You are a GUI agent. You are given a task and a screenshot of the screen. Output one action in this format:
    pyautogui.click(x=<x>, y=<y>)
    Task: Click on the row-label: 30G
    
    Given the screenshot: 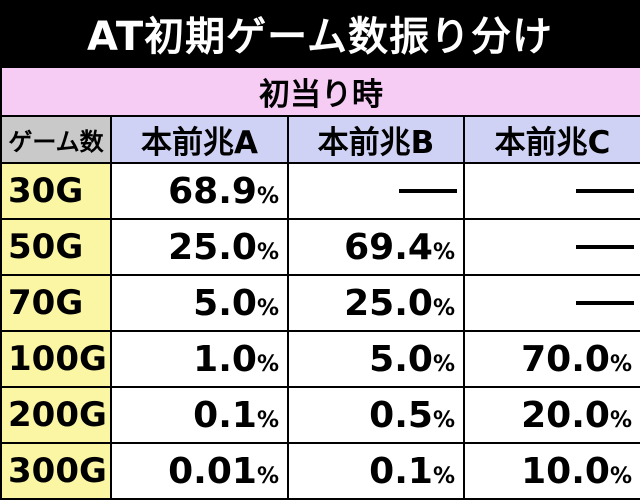 What is the action you would take?
    pyautogui.click(x=56, y=191)
    